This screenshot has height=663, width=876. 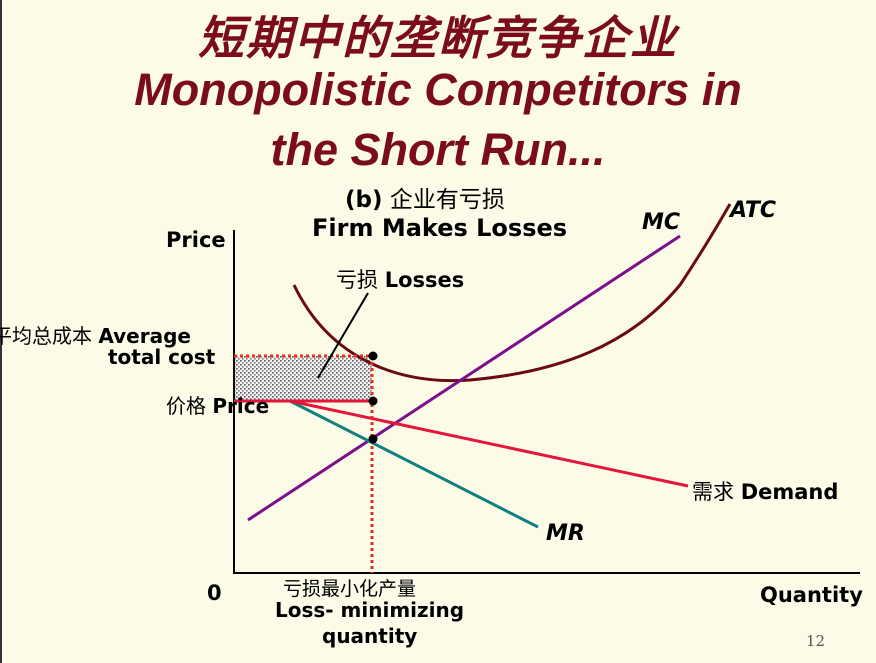 I want to click on atc-curve, so click(x=512, y=293).